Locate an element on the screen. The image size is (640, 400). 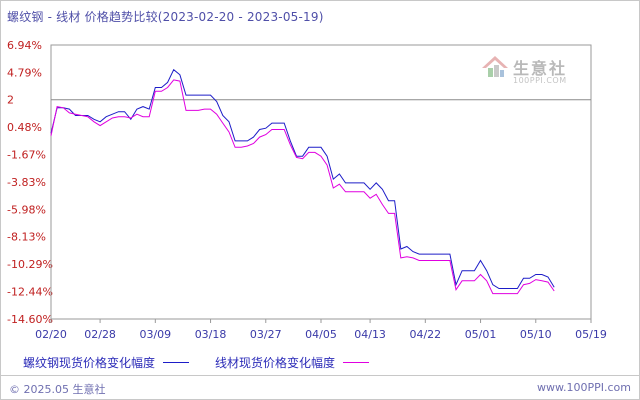
y-tick-label: 2 is located at coordinates (10, 100).